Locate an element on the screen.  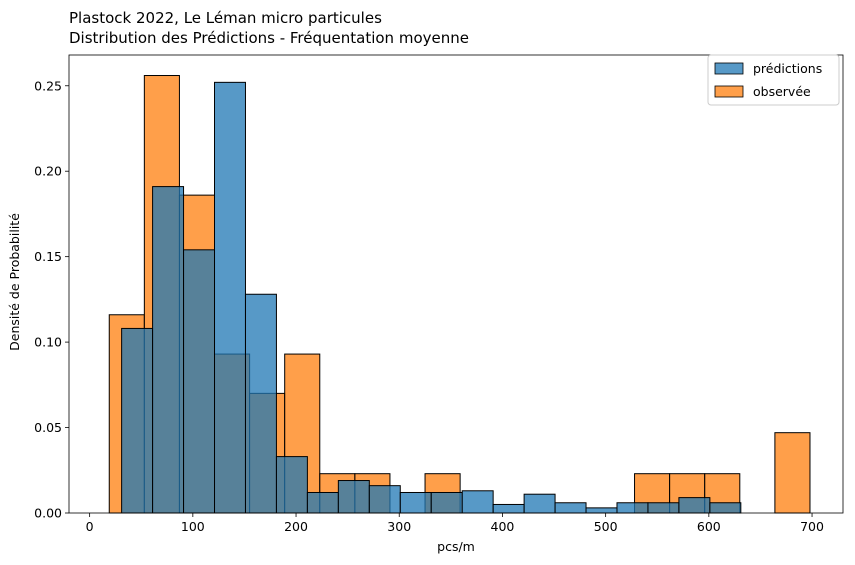
y-tick-label-2: 0.10 is located at coordinates (48, 342).